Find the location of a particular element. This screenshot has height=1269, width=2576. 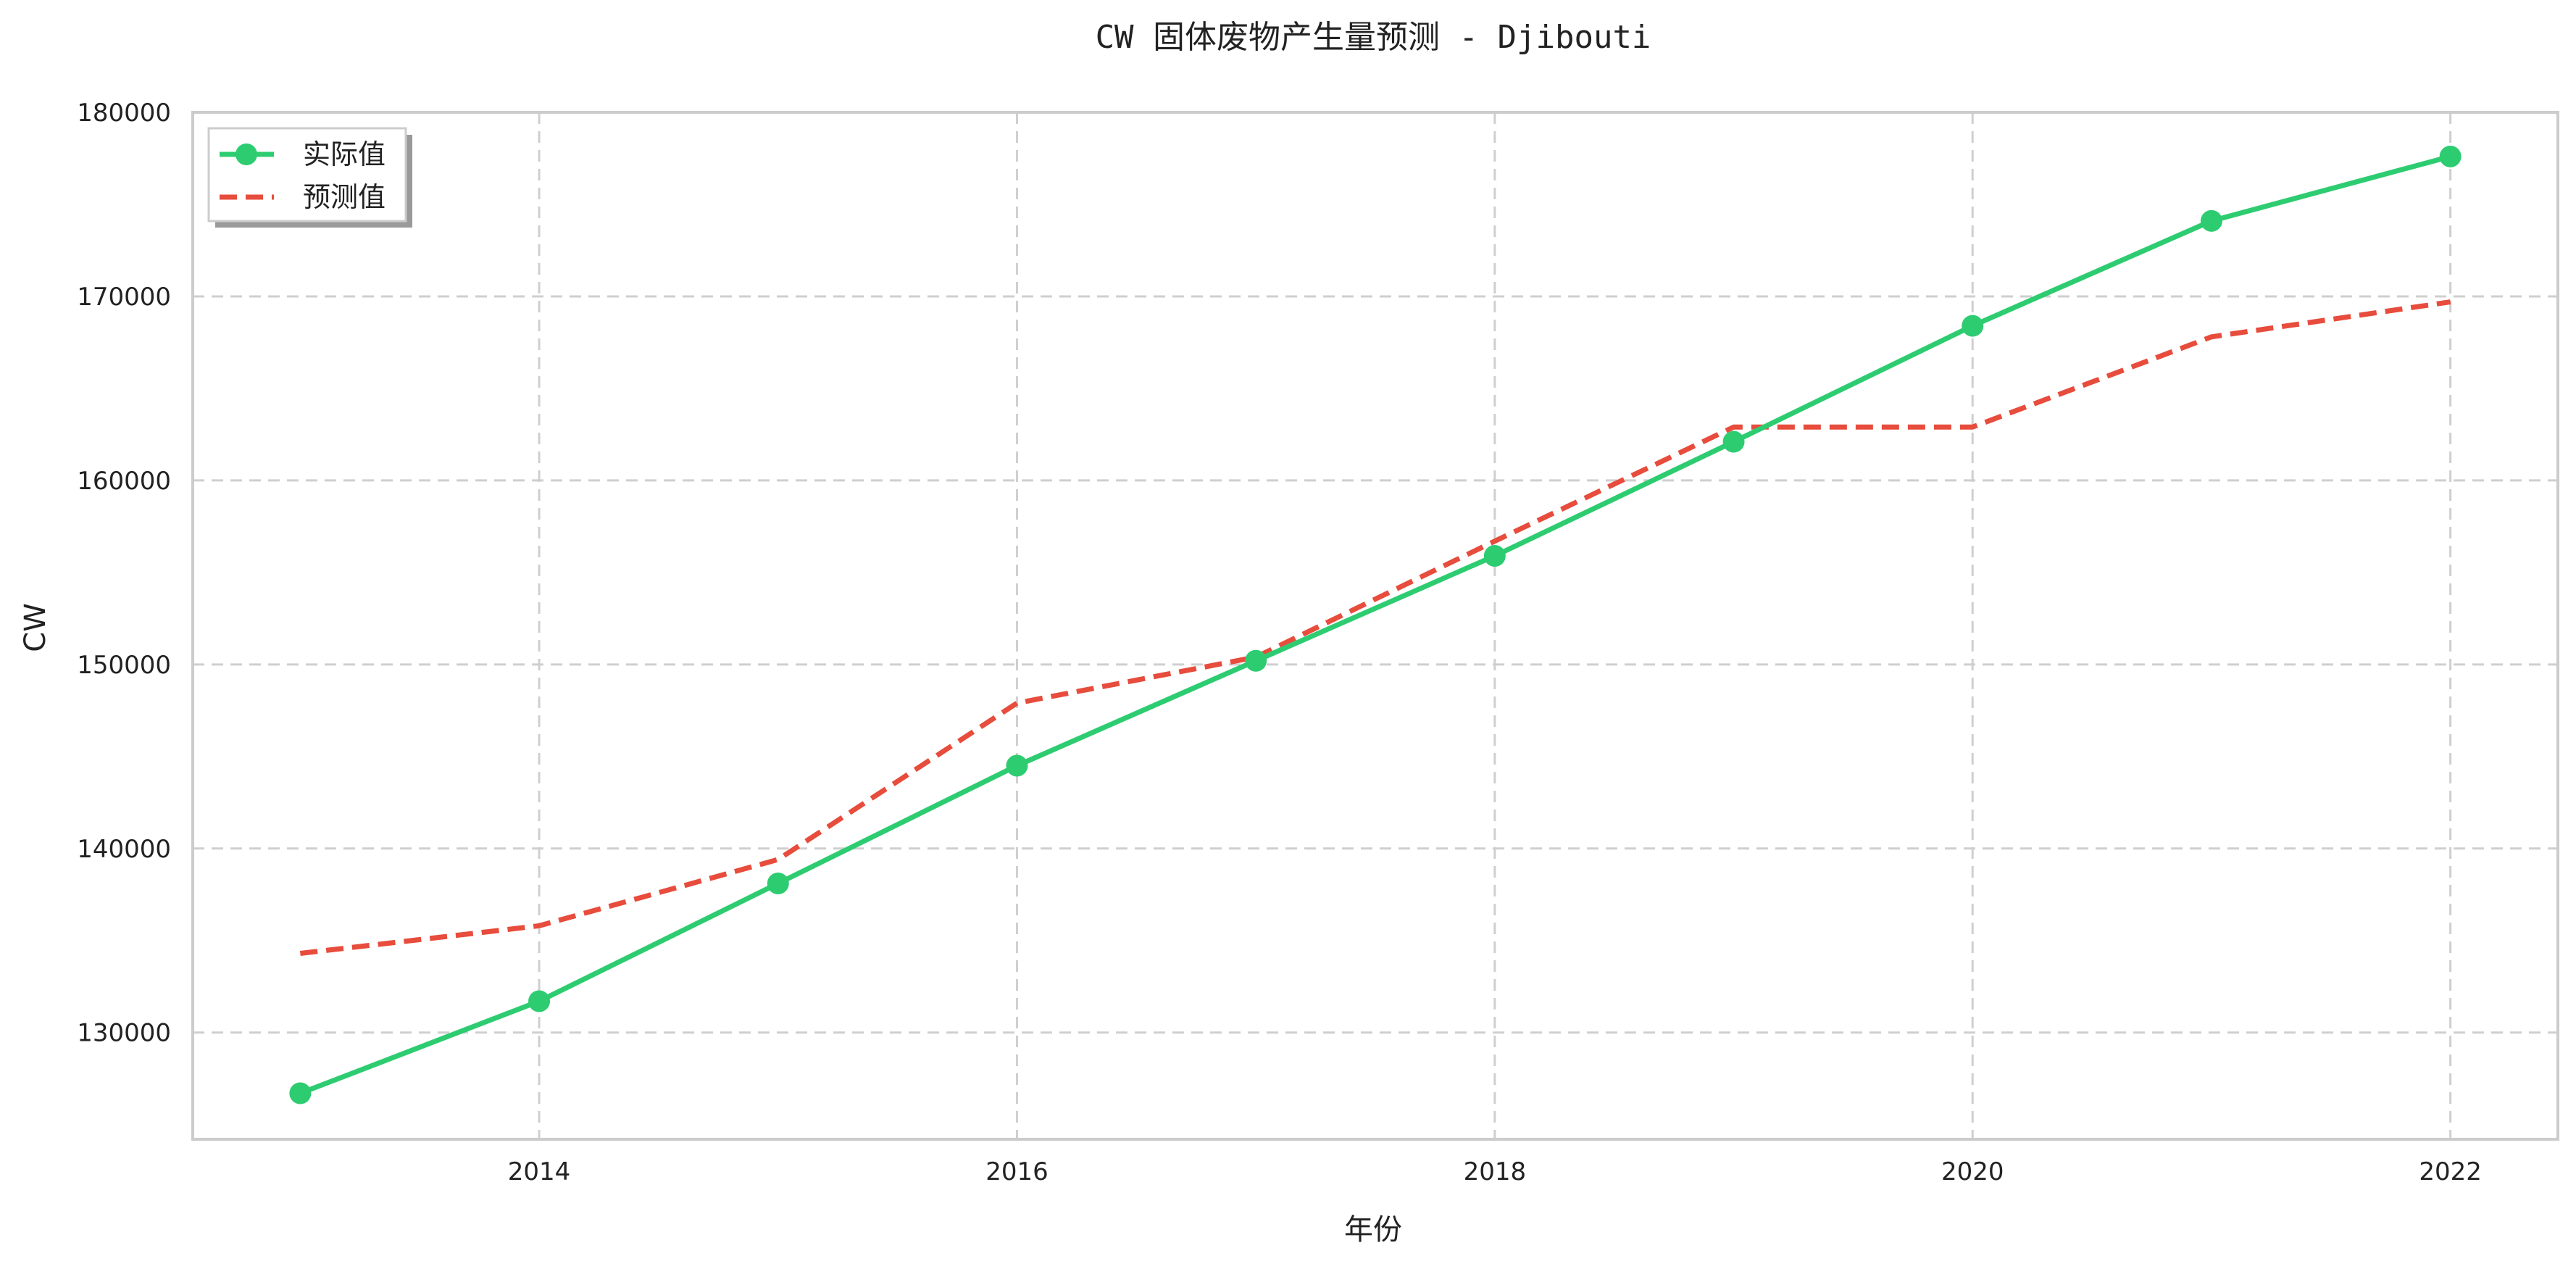

y-tick-label: 160000 is located at coordinates (124, 481).